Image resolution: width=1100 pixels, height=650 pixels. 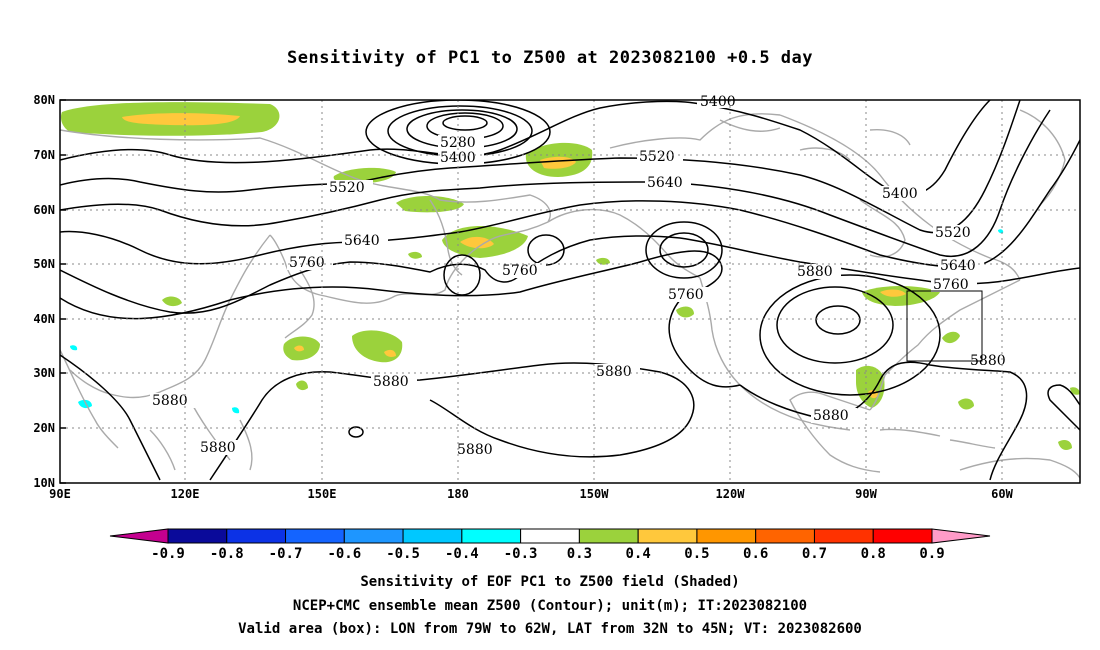 I want to click on shade-japan-core, so click(x=299, y=348).